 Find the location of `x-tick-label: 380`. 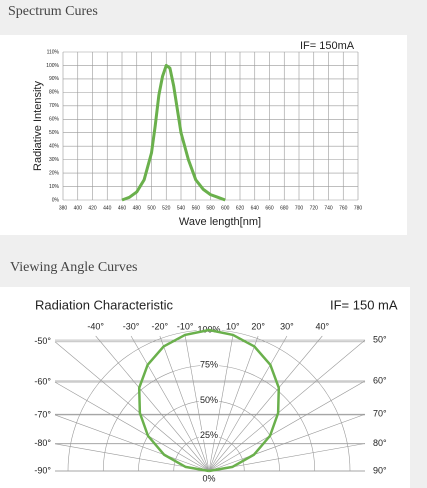

x-tick-label: 380 is located at coordinates (63, 208).